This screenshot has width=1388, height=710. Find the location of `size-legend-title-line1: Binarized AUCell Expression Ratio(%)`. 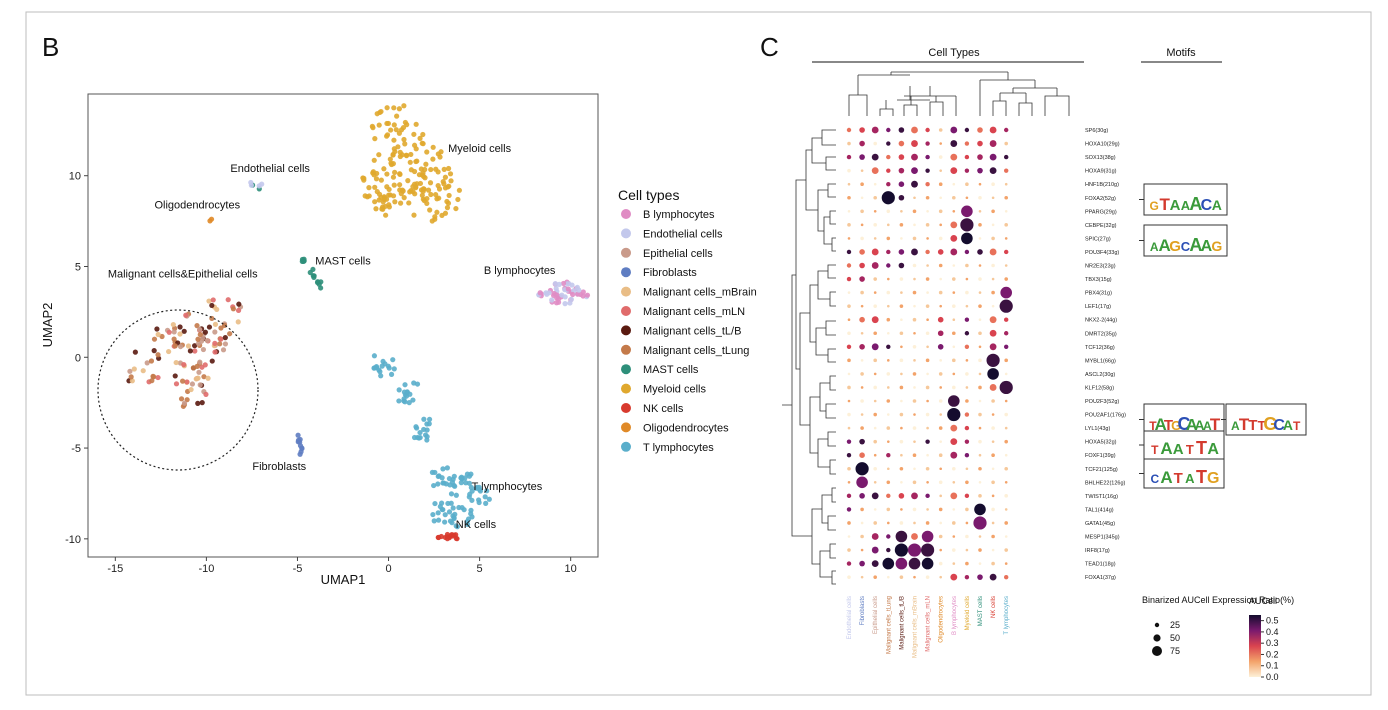

size-legend-title-line1: Binarized AUCell Expression Ratio(%) is located at coordinates (1218, 600).